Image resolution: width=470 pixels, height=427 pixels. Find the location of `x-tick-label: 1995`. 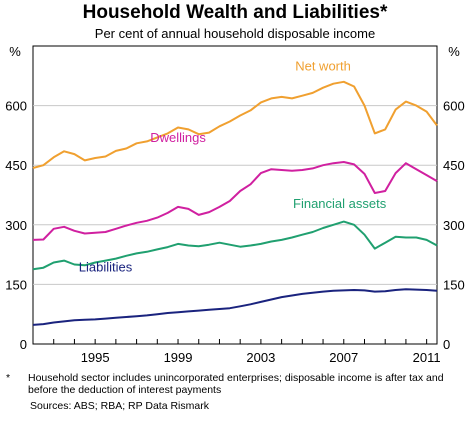

x-tick-label: 1995 is located at coordinates (95, 357).